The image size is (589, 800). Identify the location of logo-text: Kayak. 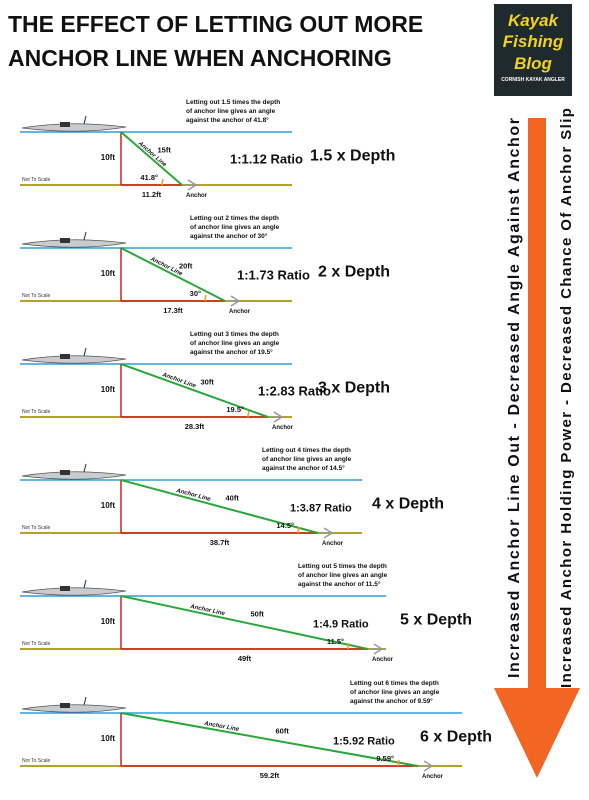
(534, 20).